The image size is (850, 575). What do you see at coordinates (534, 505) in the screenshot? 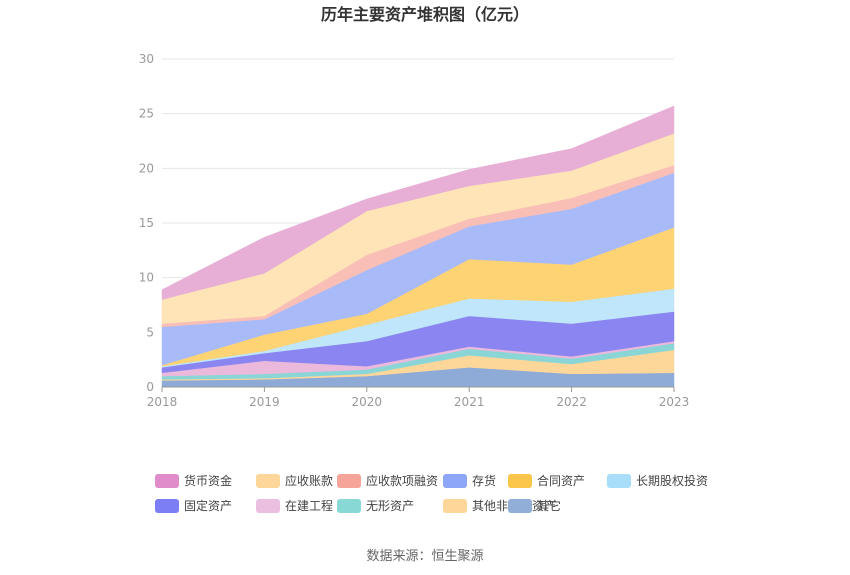
I see `legend-item: 其它` at bounding box center [534, 505].